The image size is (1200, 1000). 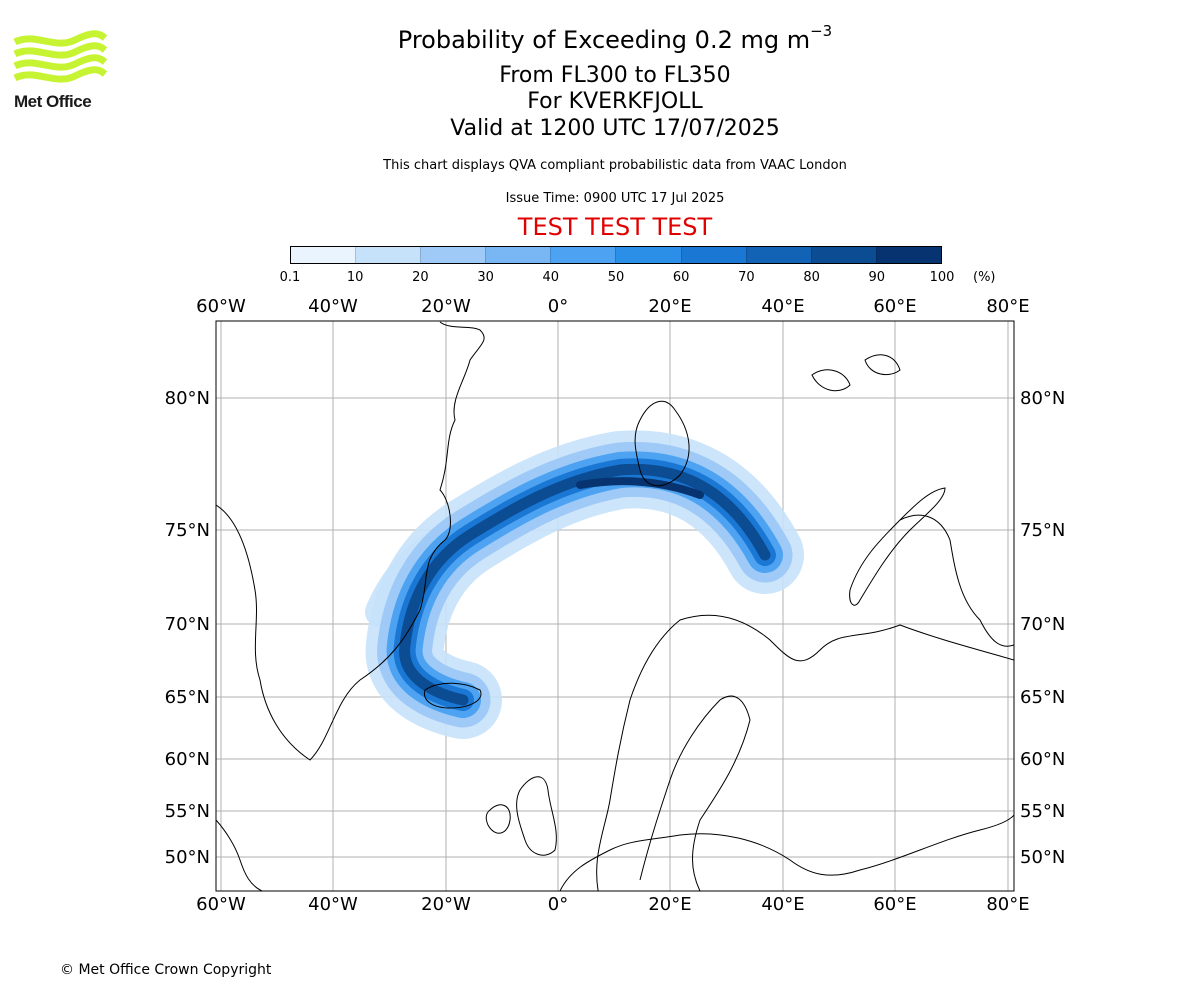 What do you see at coordinates (333, 306) in the screenshot?
I see `longitude-label-top: 40°W` at bounding box center [333, 306].